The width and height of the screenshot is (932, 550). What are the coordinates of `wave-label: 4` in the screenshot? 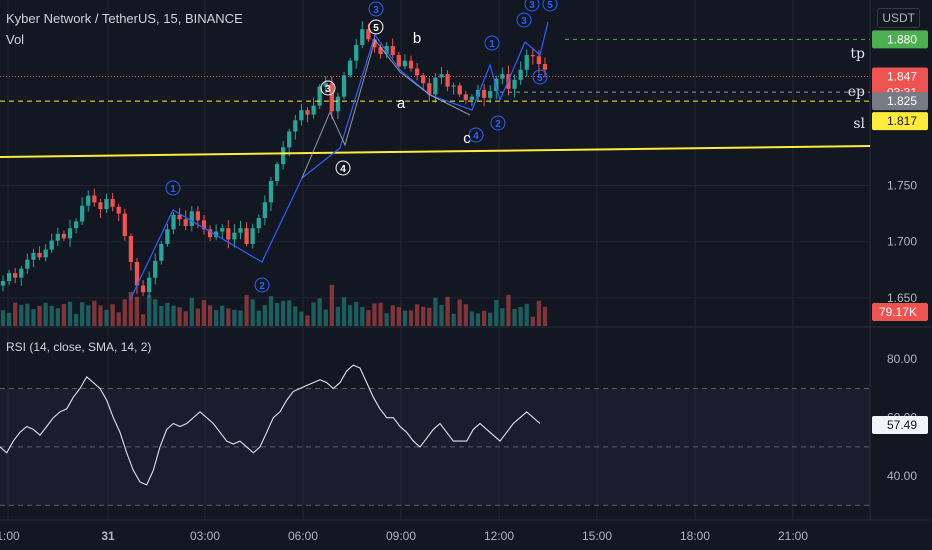 It's located at (476, 136).